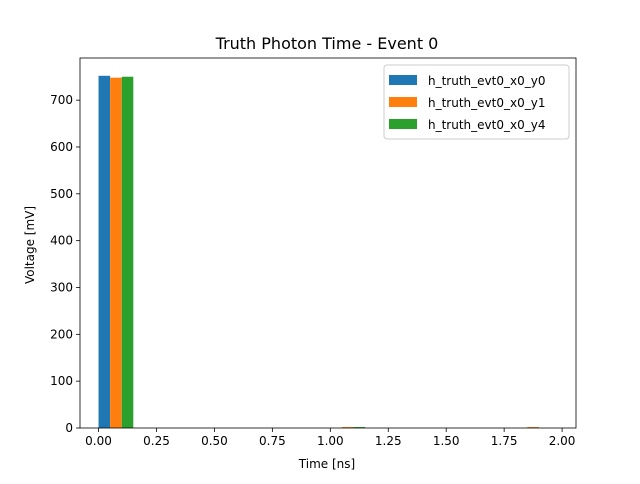 The width and height of the screenshot is (640, 484). Describe the element at coordinates (504, 441) in the screenshot. I see `x-tick-label-7: 1.75` at that location.